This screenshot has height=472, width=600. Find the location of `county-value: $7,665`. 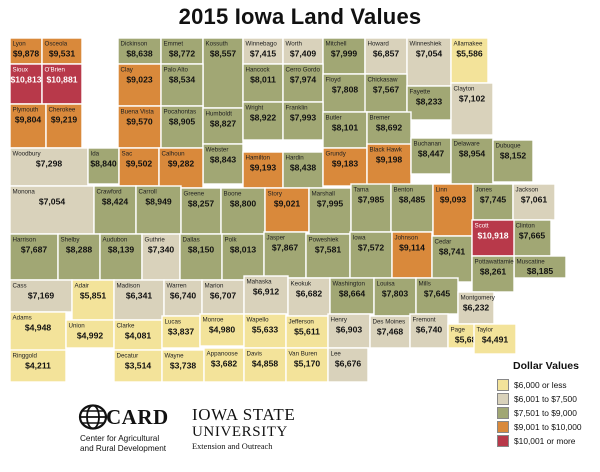

county-value: $7,665 is located at coordinates (532, 236).